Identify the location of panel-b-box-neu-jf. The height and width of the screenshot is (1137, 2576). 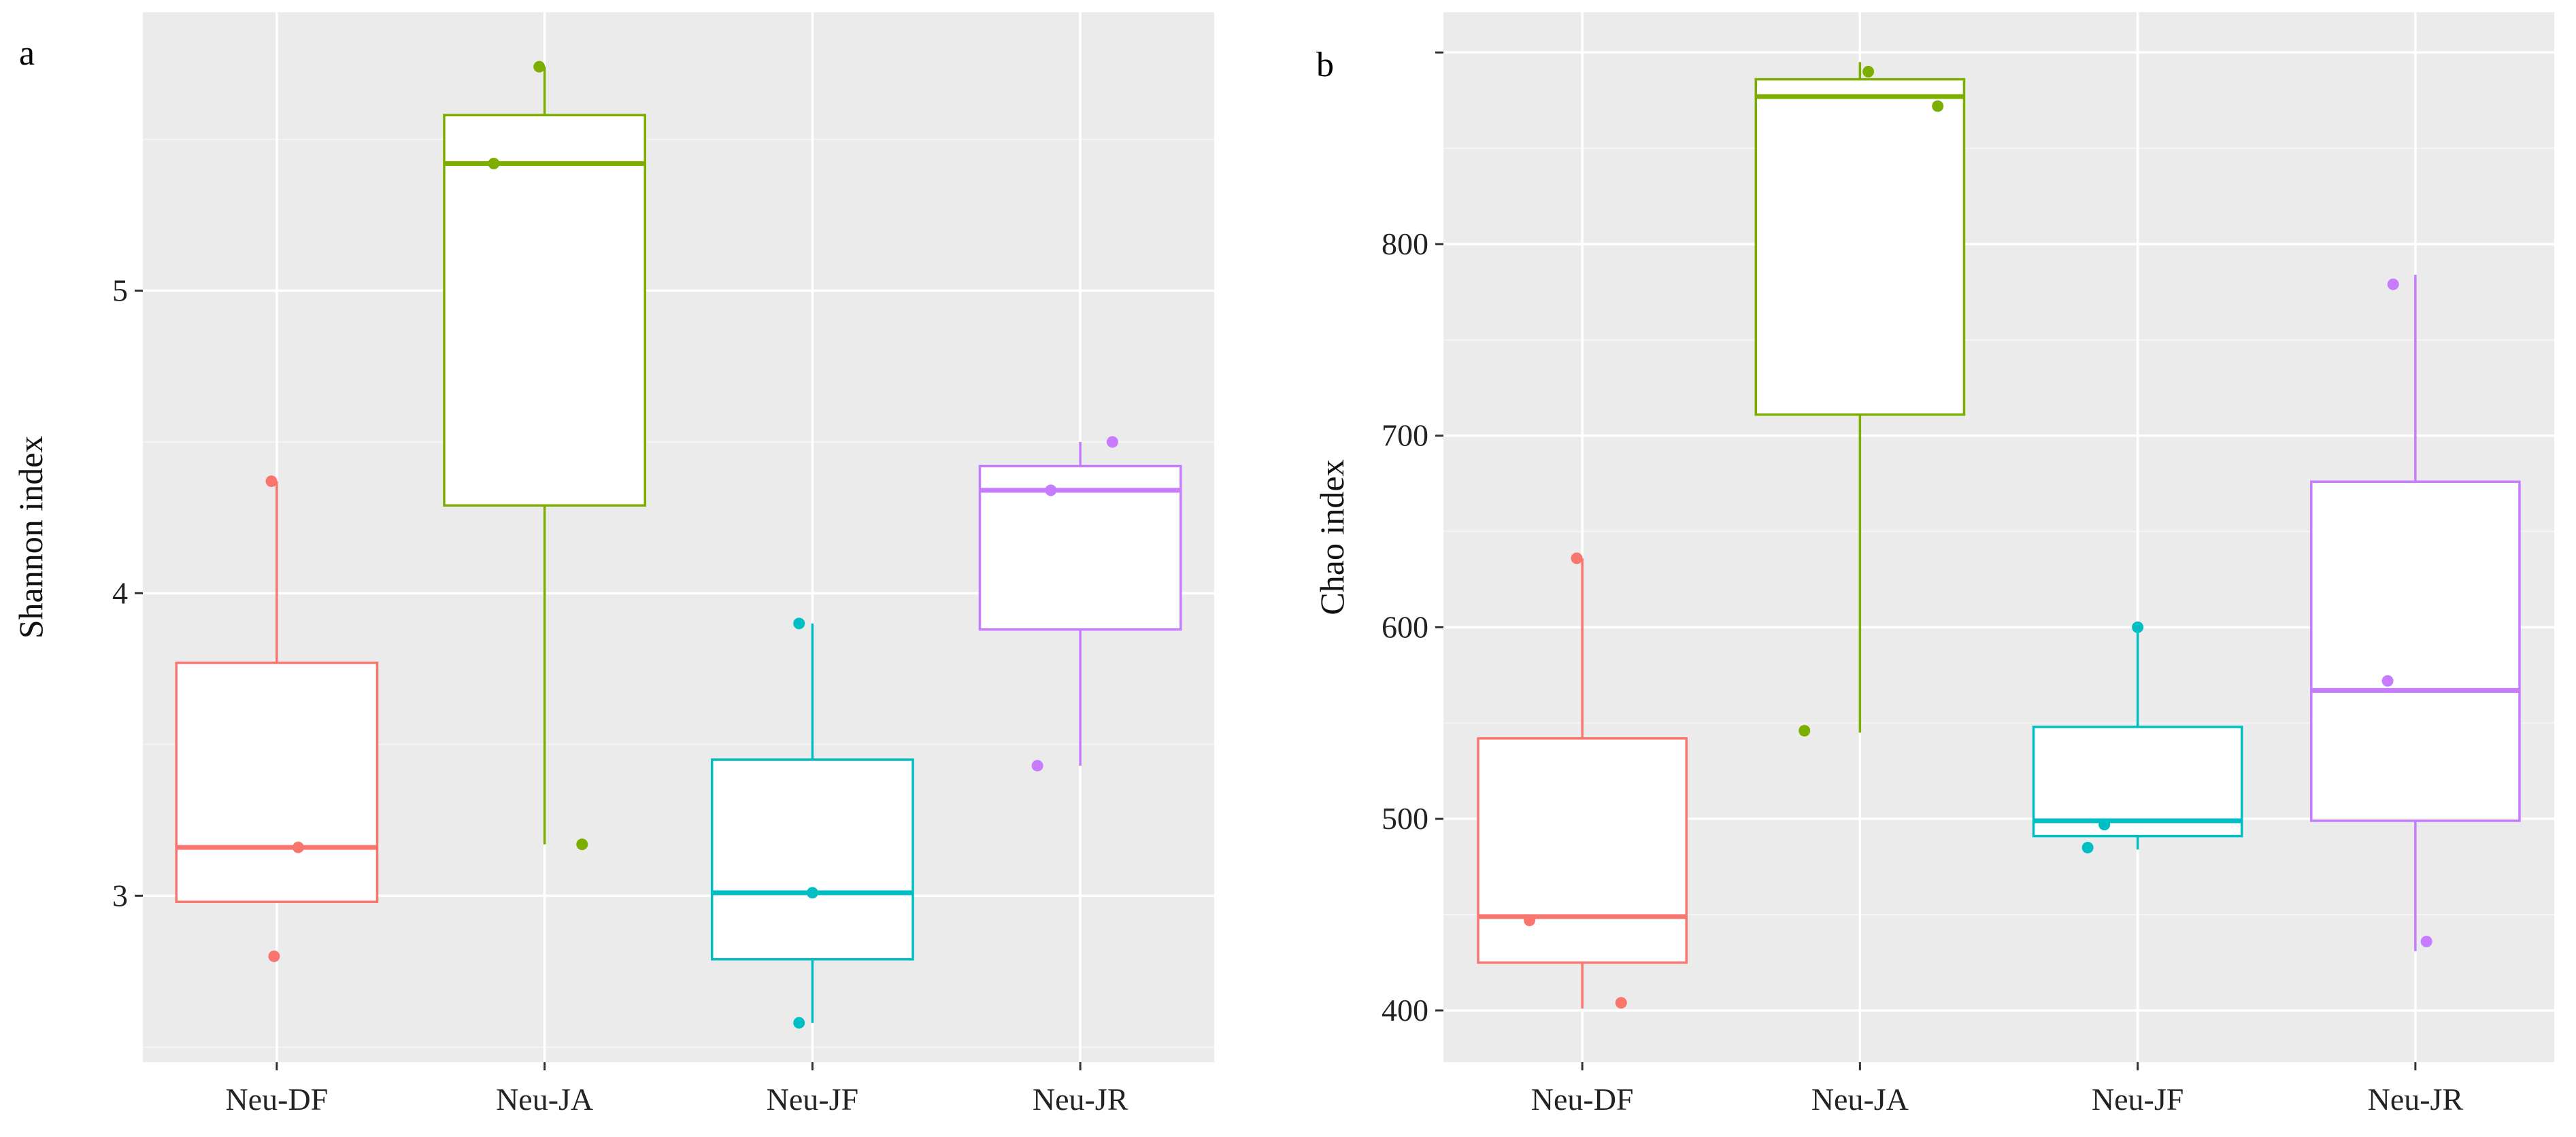
(2137, 738).